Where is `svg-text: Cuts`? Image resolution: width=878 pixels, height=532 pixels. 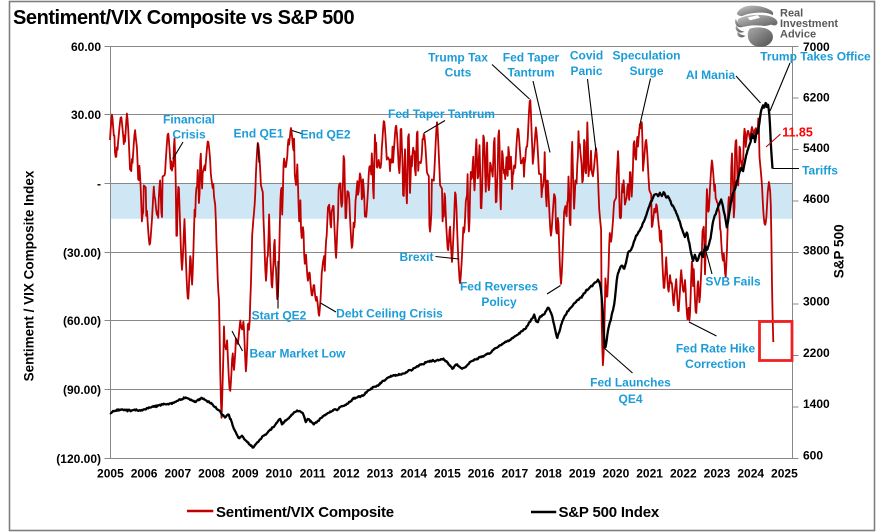
svg-text: Cuts is located at coordinates (458, 73).